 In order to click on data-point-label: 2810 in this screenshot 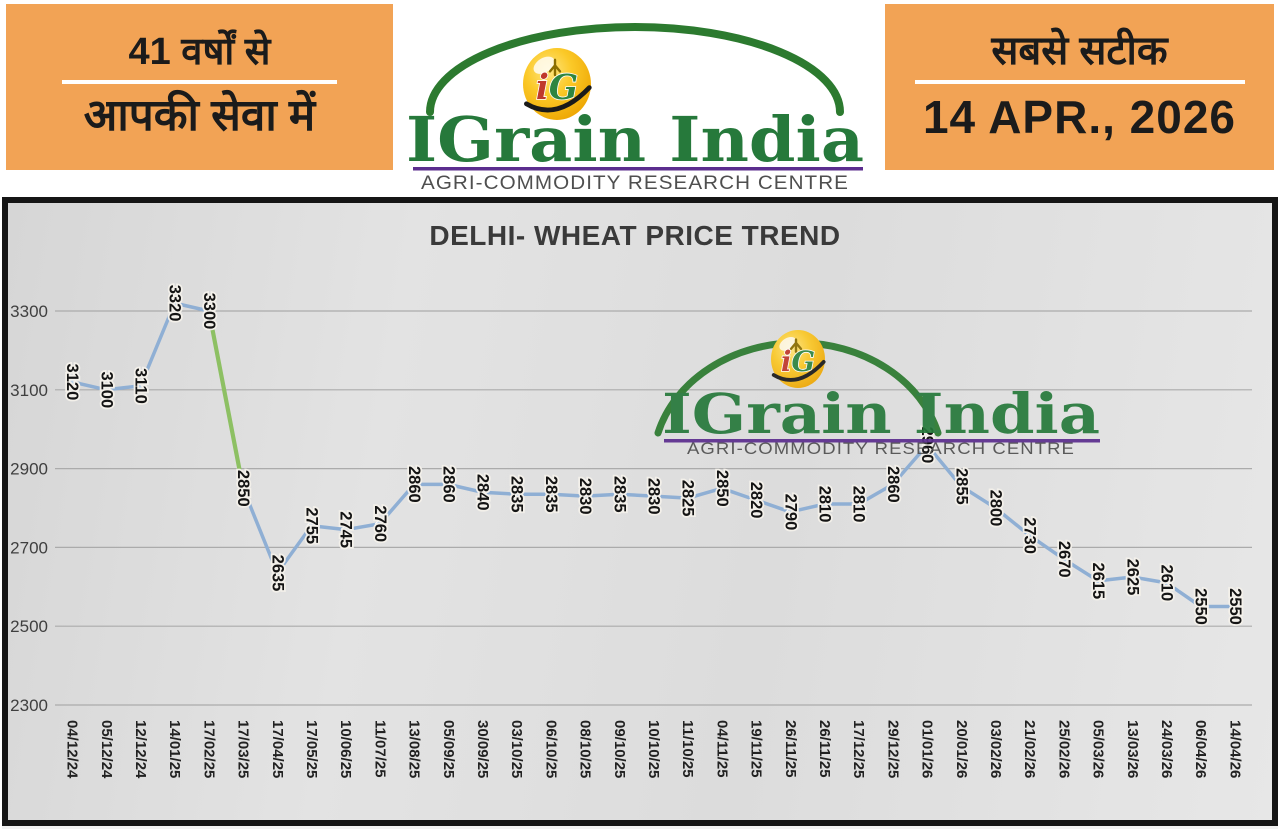, I will do `click(859, 504)`.